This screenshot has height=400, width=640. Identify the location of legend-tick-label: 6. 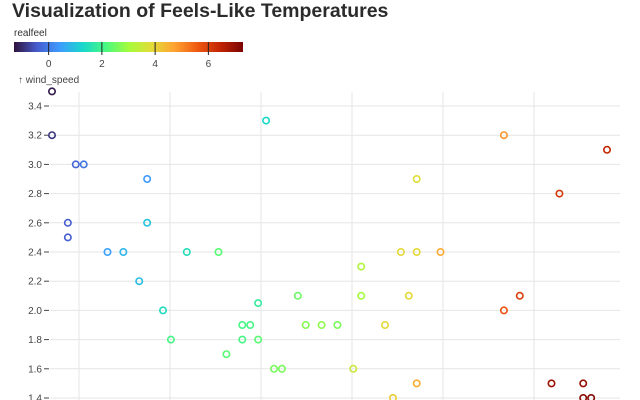
(209, 64).